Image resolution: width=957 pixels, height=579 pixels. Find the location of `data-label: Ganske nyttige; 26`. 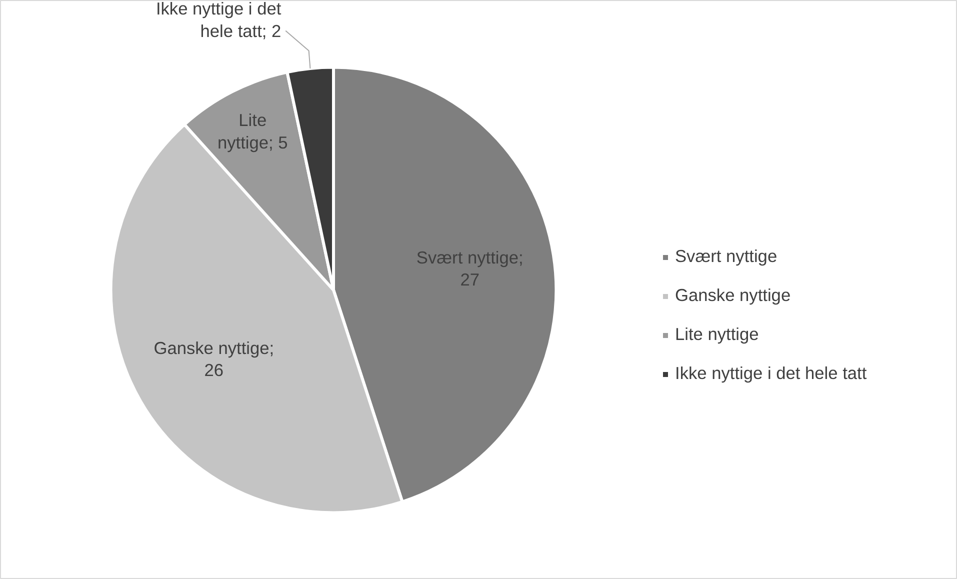

data-label: Ganske nyttige; 26 is located at coordinates (214, 359).